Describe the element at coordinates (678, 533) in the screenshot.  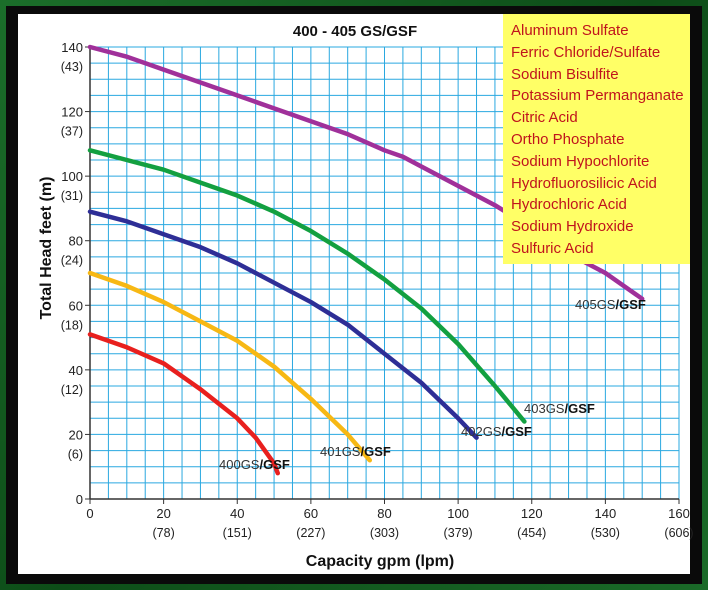
I see `x-tick-label-metric: (606)` at that location.